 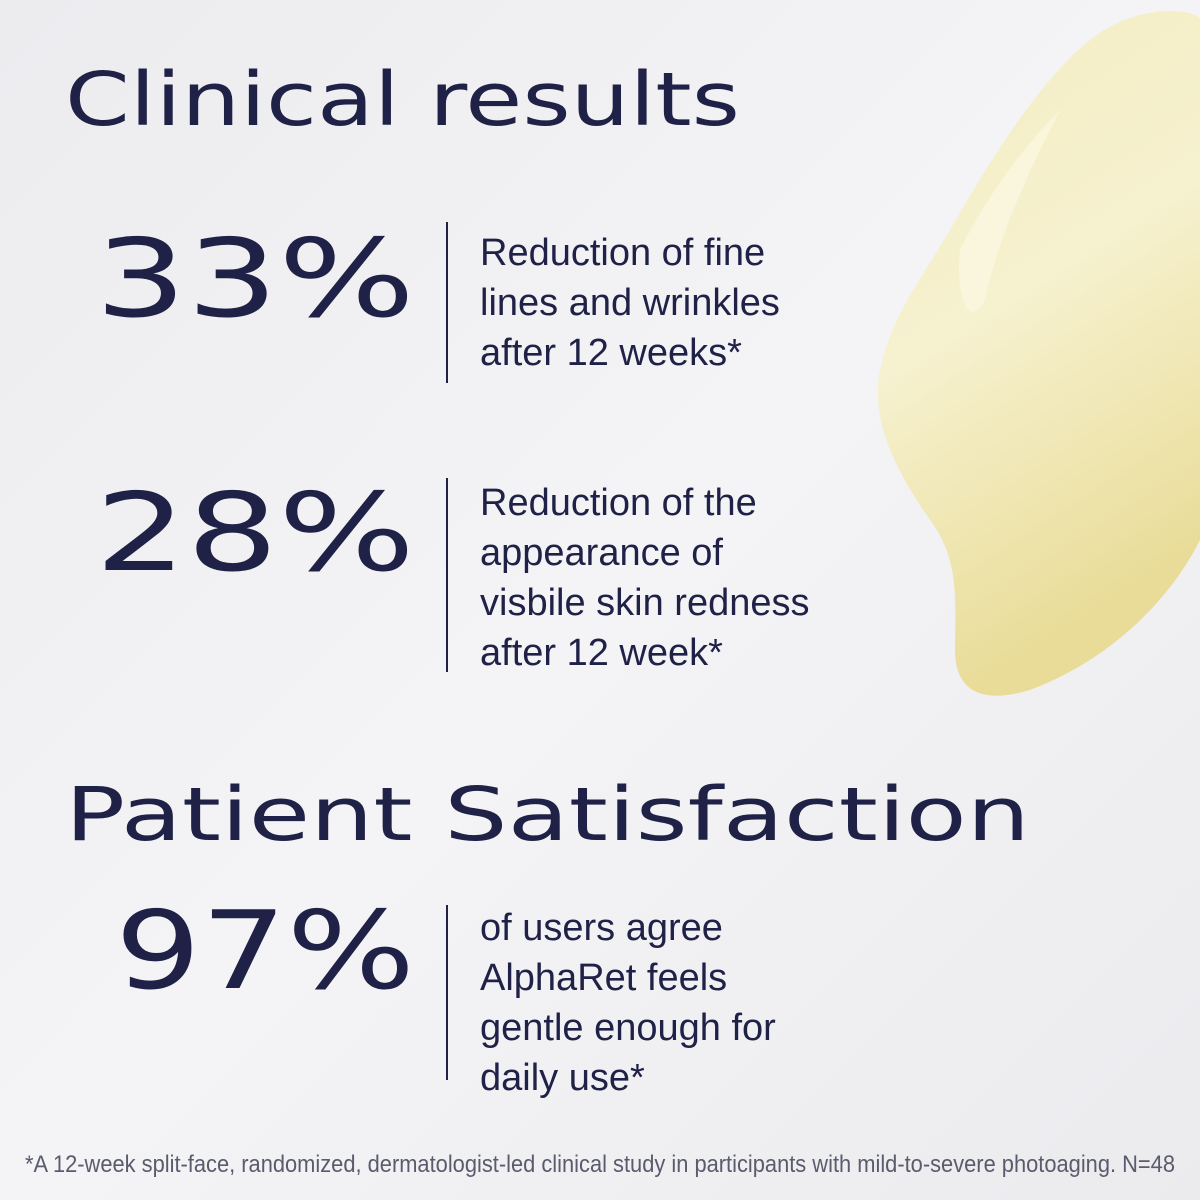 I want to click on cream-highlight, so click(x=1009, y=211).